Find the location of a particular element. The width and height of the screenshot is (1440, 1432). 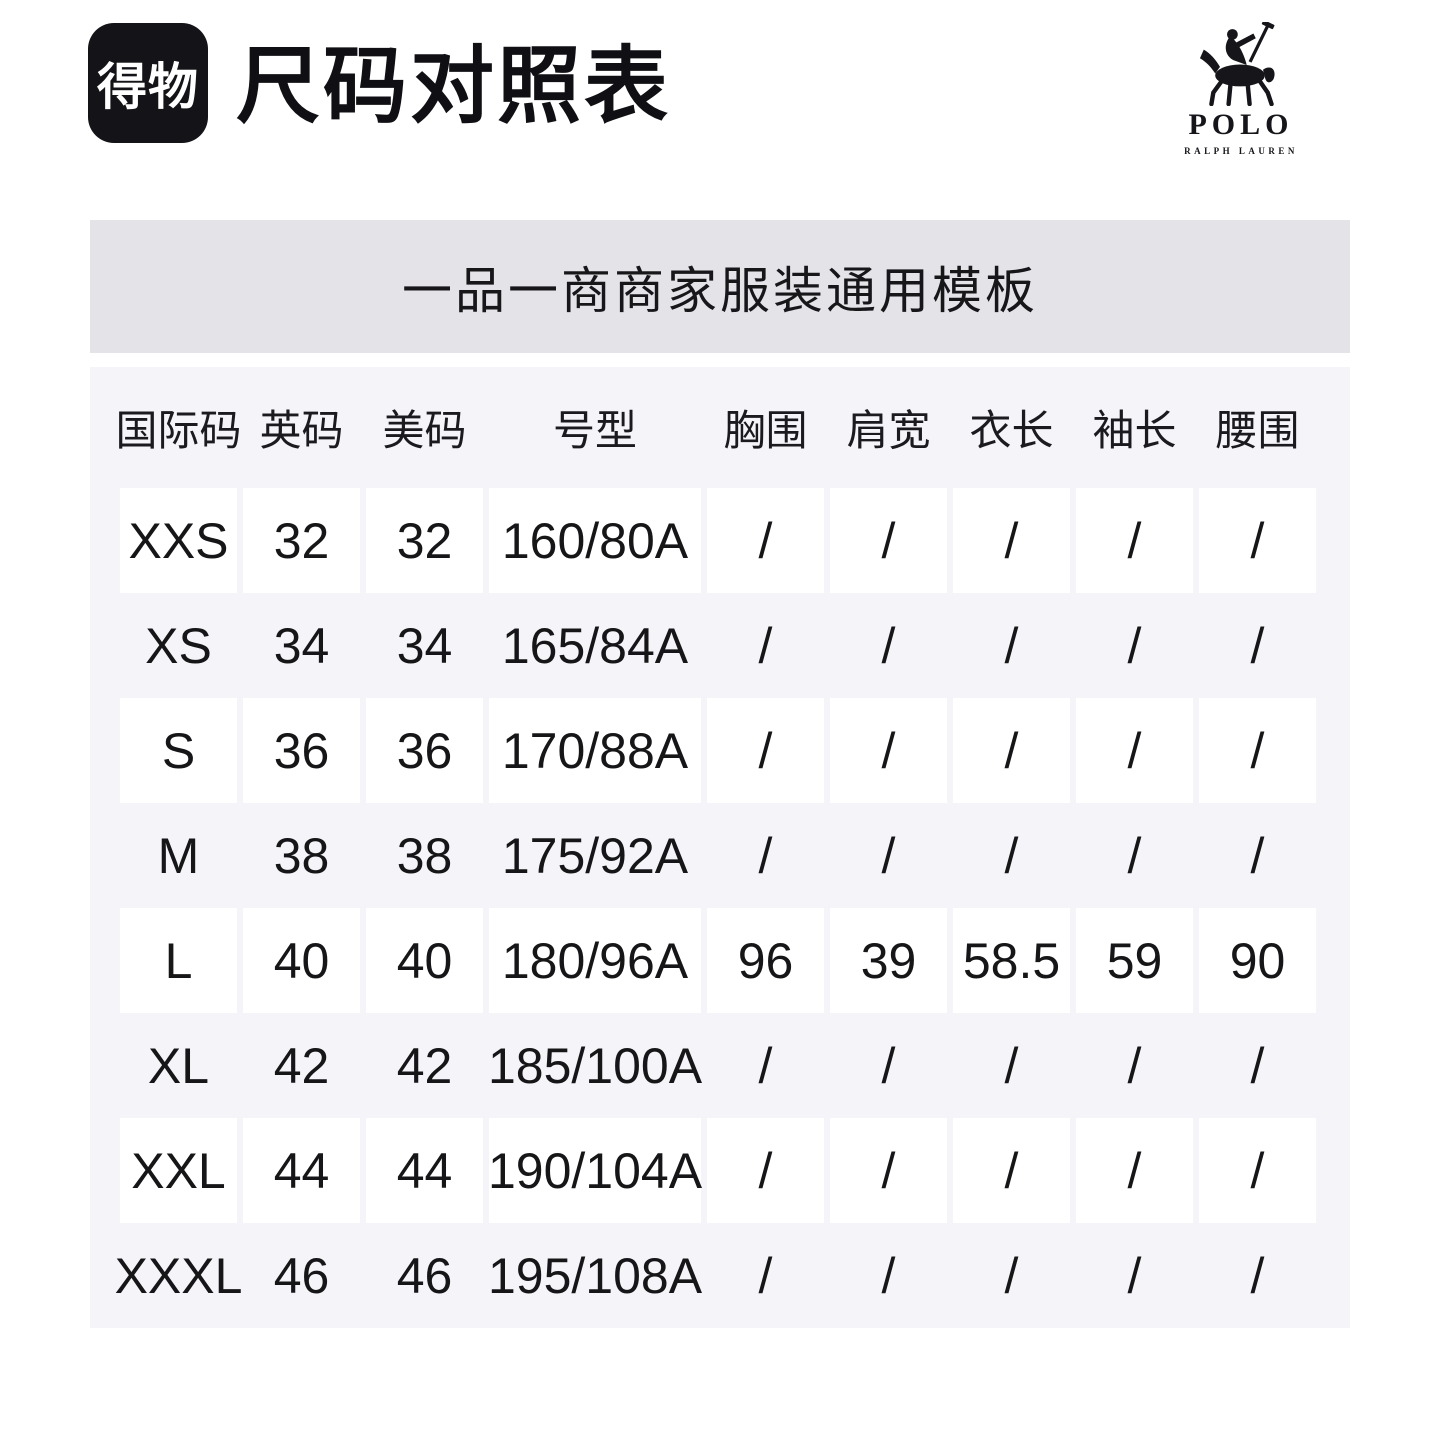

polo-ralph-lauren-logo: POLO RALPH LAUREN is located at coordinates (1241, 89).